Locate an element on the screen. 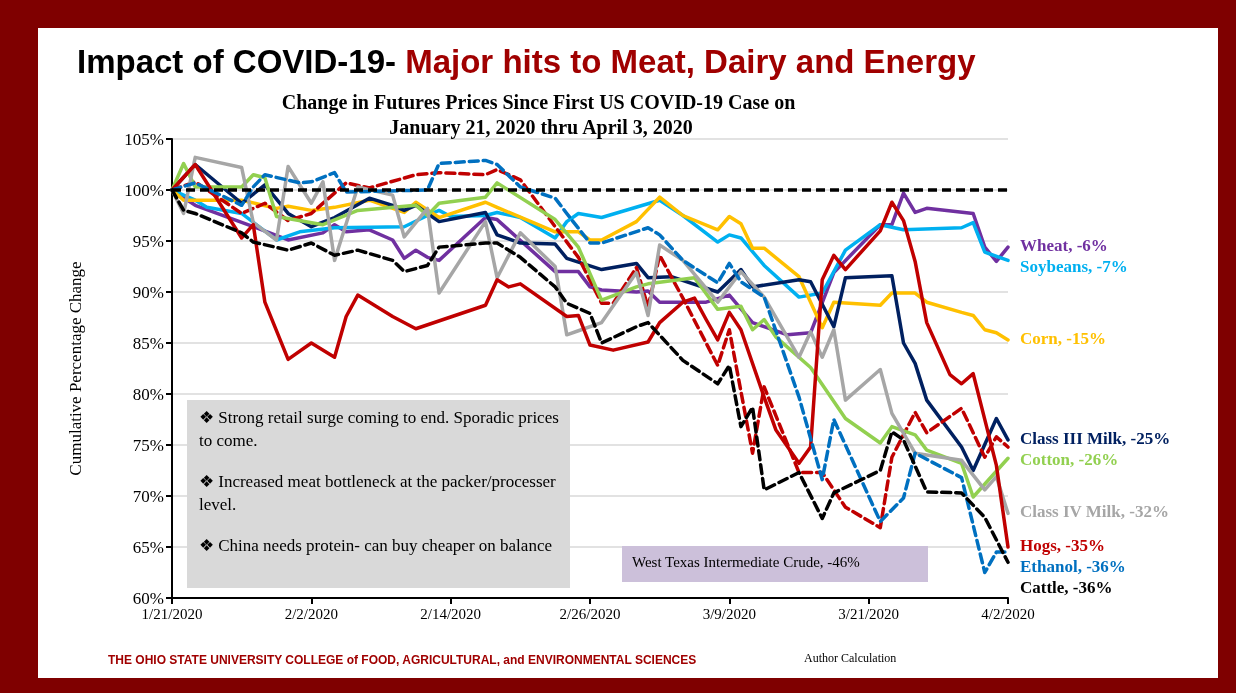  y-tick-label: 100% is located at coordinates (144, 190).